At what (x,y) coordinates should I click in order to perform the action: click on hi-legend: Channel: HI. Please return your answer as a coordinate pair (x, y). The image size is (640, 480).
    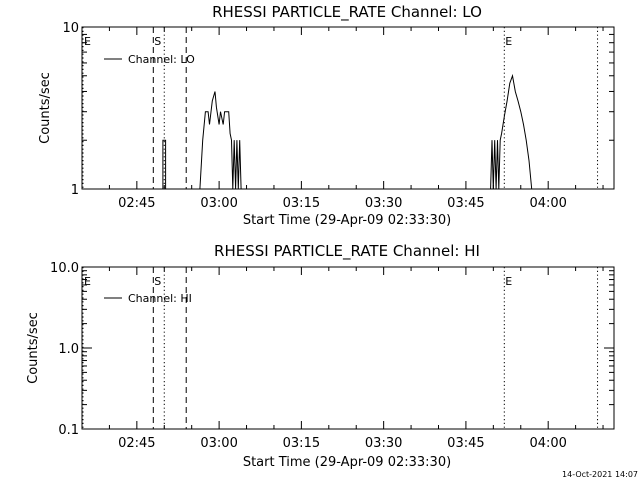
    Looking at the image, I should click on (148, 298).